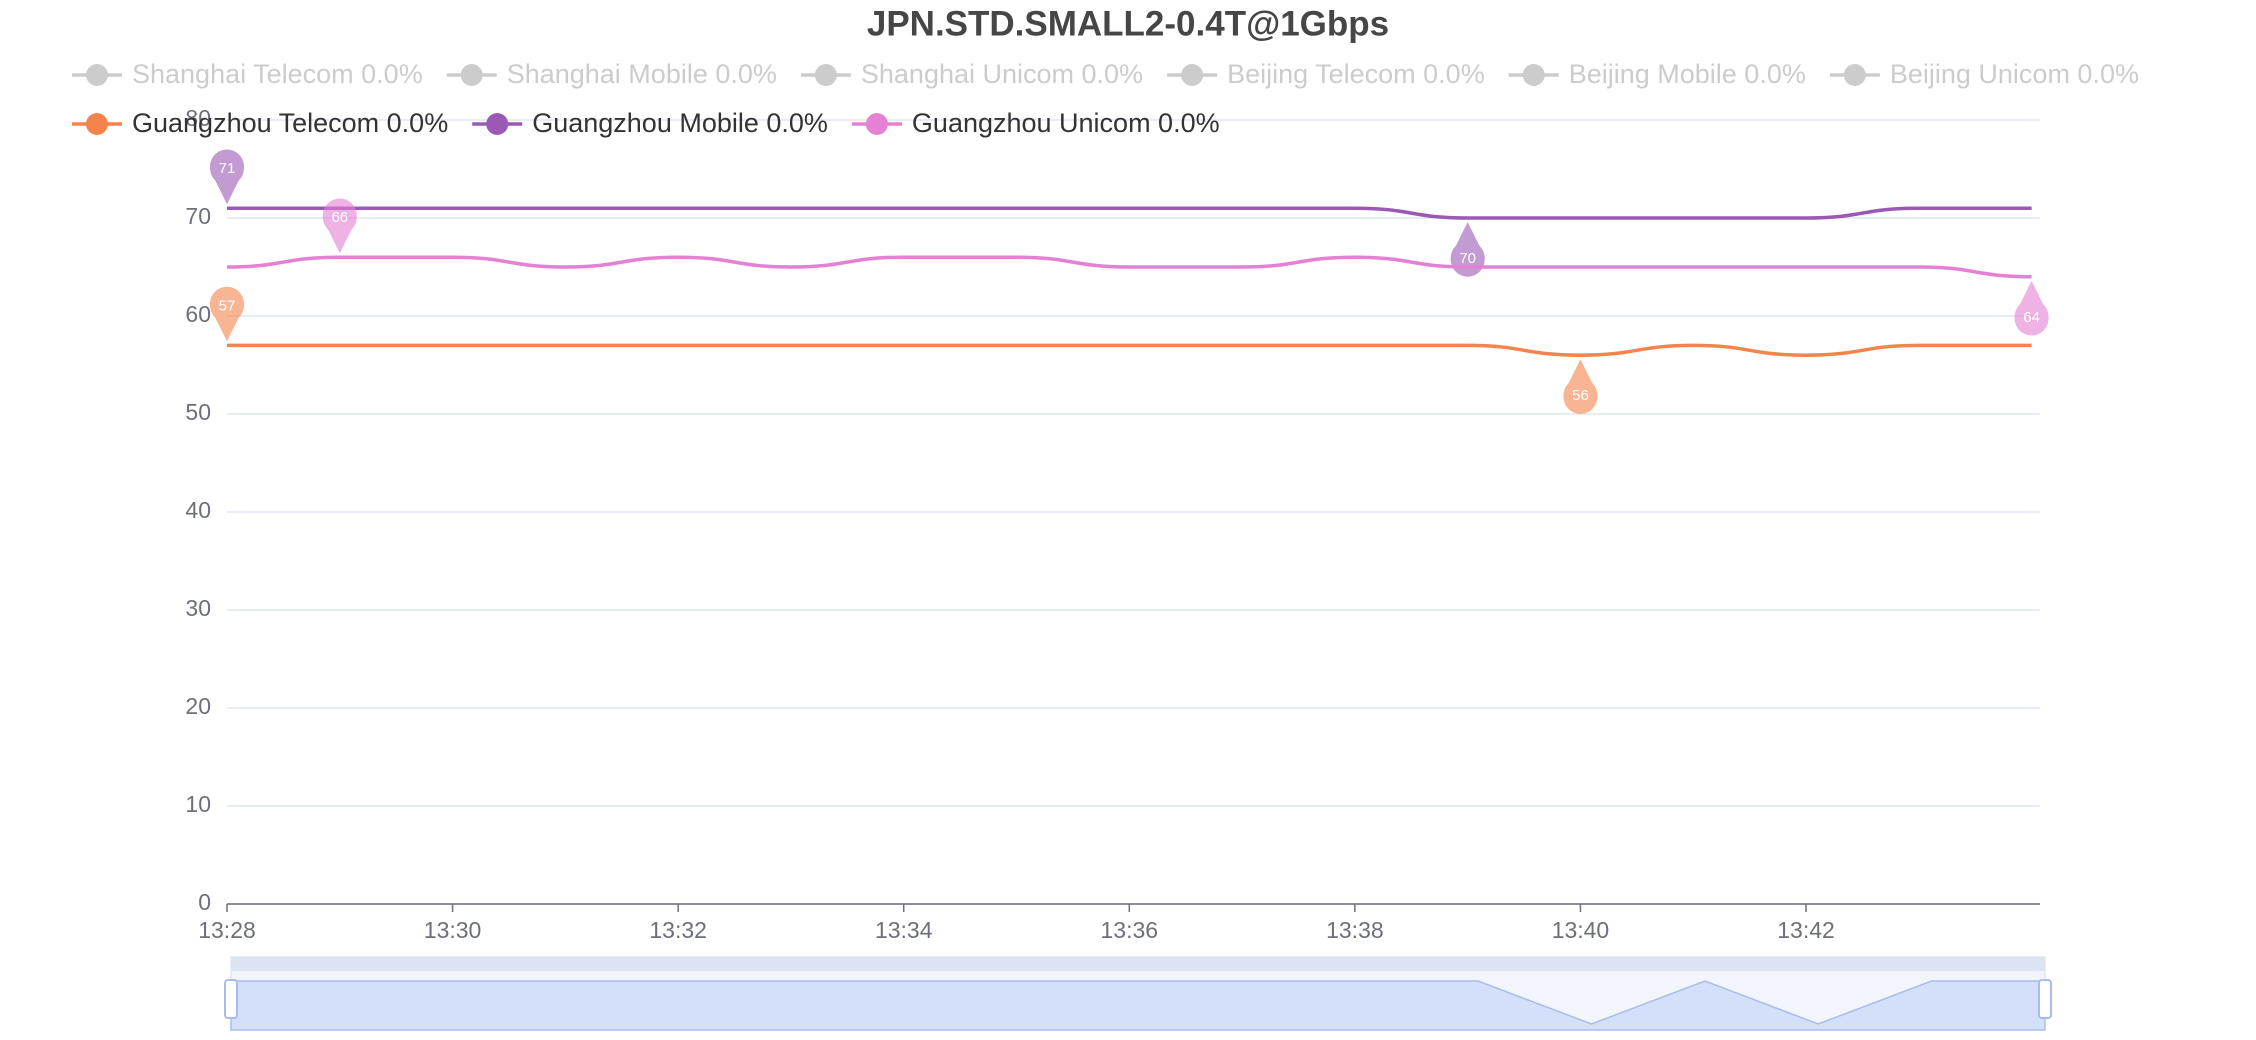 The height and width of the screenshot is (1040, 2256). Describe the element at coordinates (2045, 999) in the screenshot. I see `slider-handle-right` at that location.